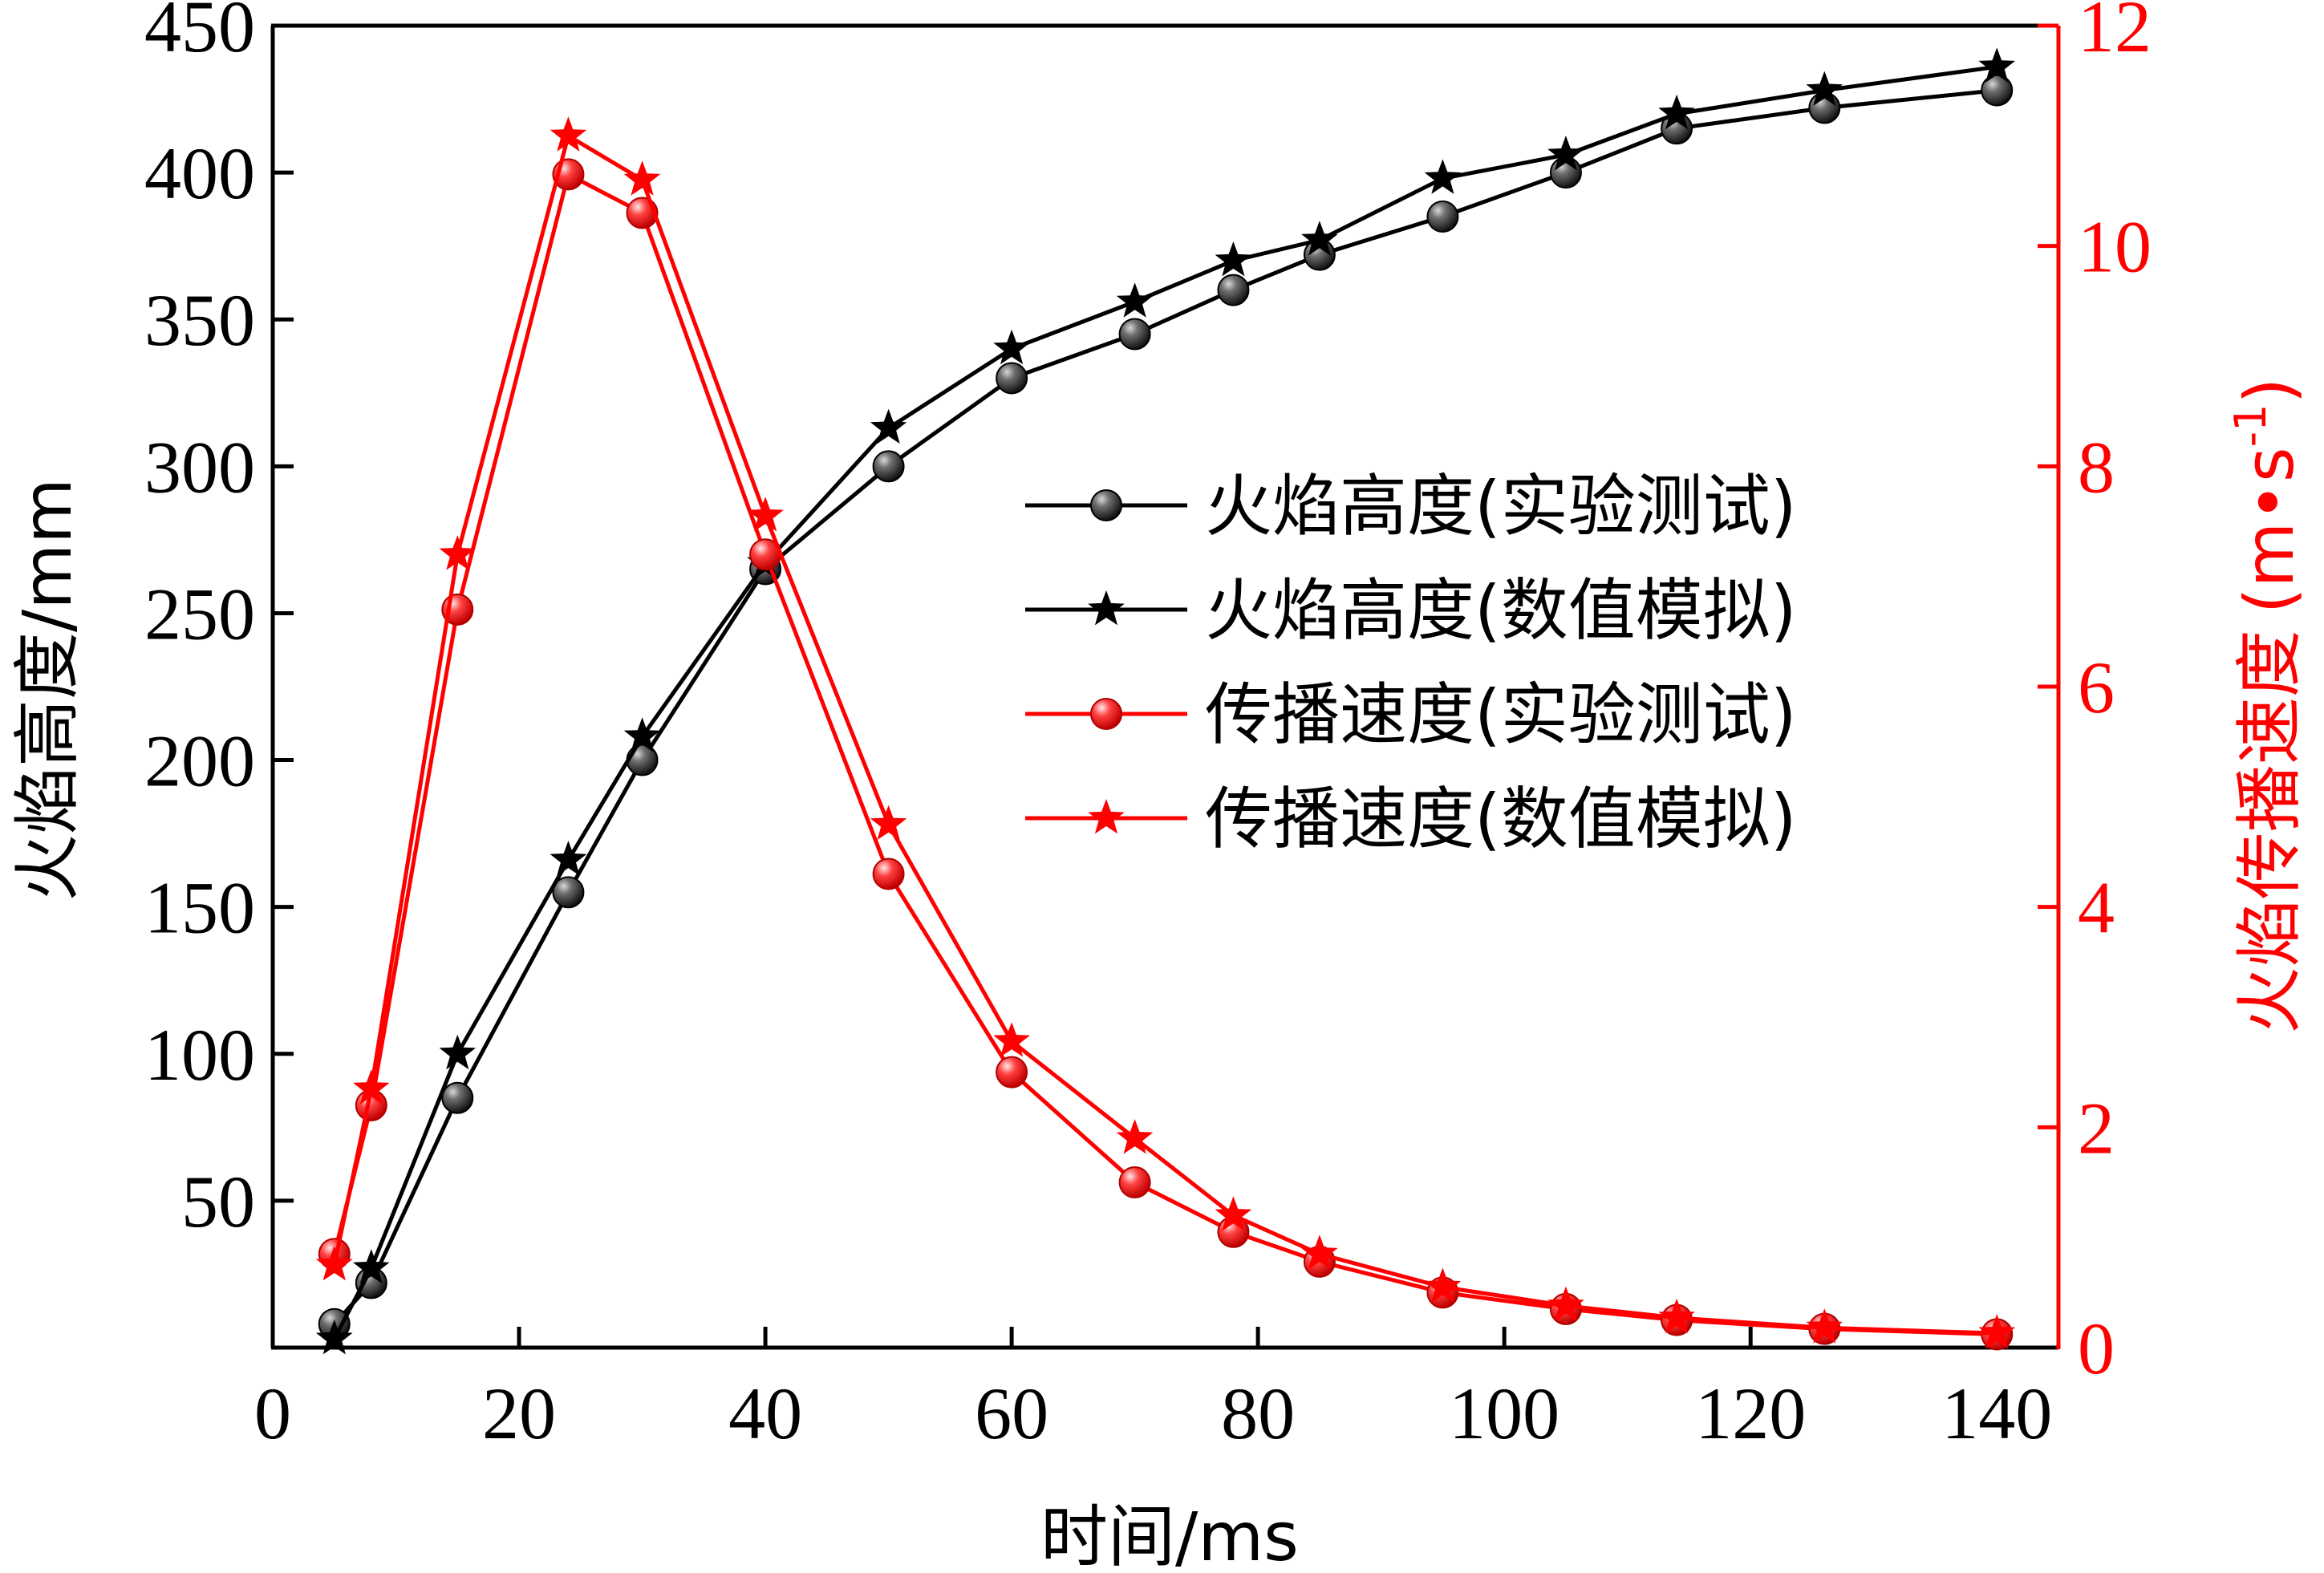 This screenshot has height=1573, width=2324. I want to click on legend-item-4: 传播速度(数值模拟), so click(1411, 819).